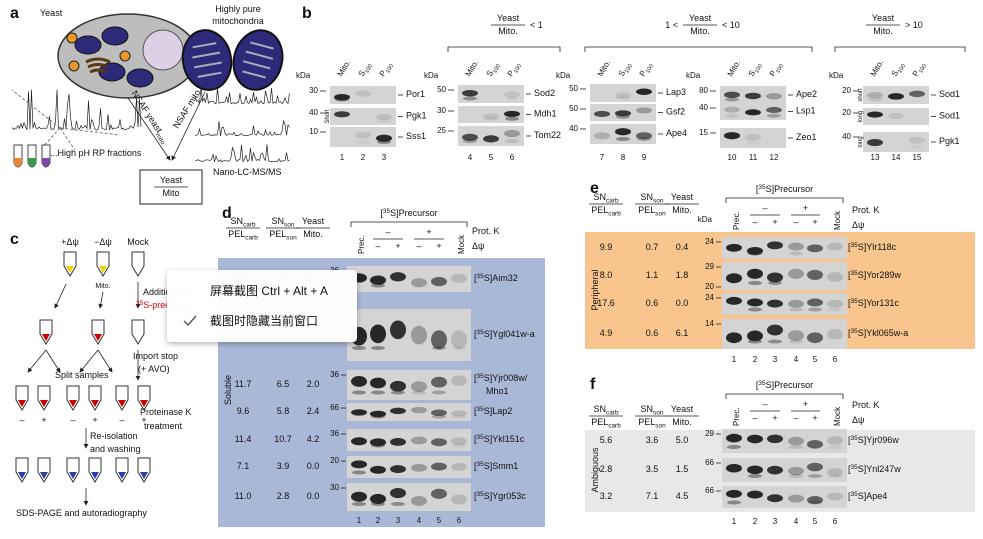 The image size is (983, 539). What do you see at coordinates (861, 95) in the screenshot?
I see `exposure-label: short` at bounding box center [861, 95].